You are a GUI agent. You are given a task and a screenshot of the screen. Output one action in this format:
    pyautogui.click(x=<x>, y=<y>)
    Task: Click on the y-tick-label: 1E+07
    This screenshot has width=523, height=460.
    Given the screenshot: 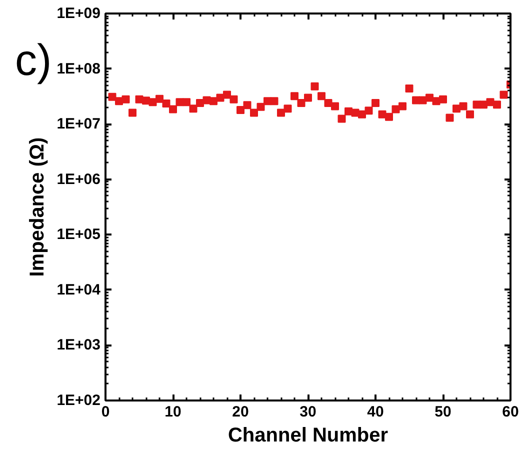 What is the action you would take?
    pyautogui.click(x=78, y=124)
    